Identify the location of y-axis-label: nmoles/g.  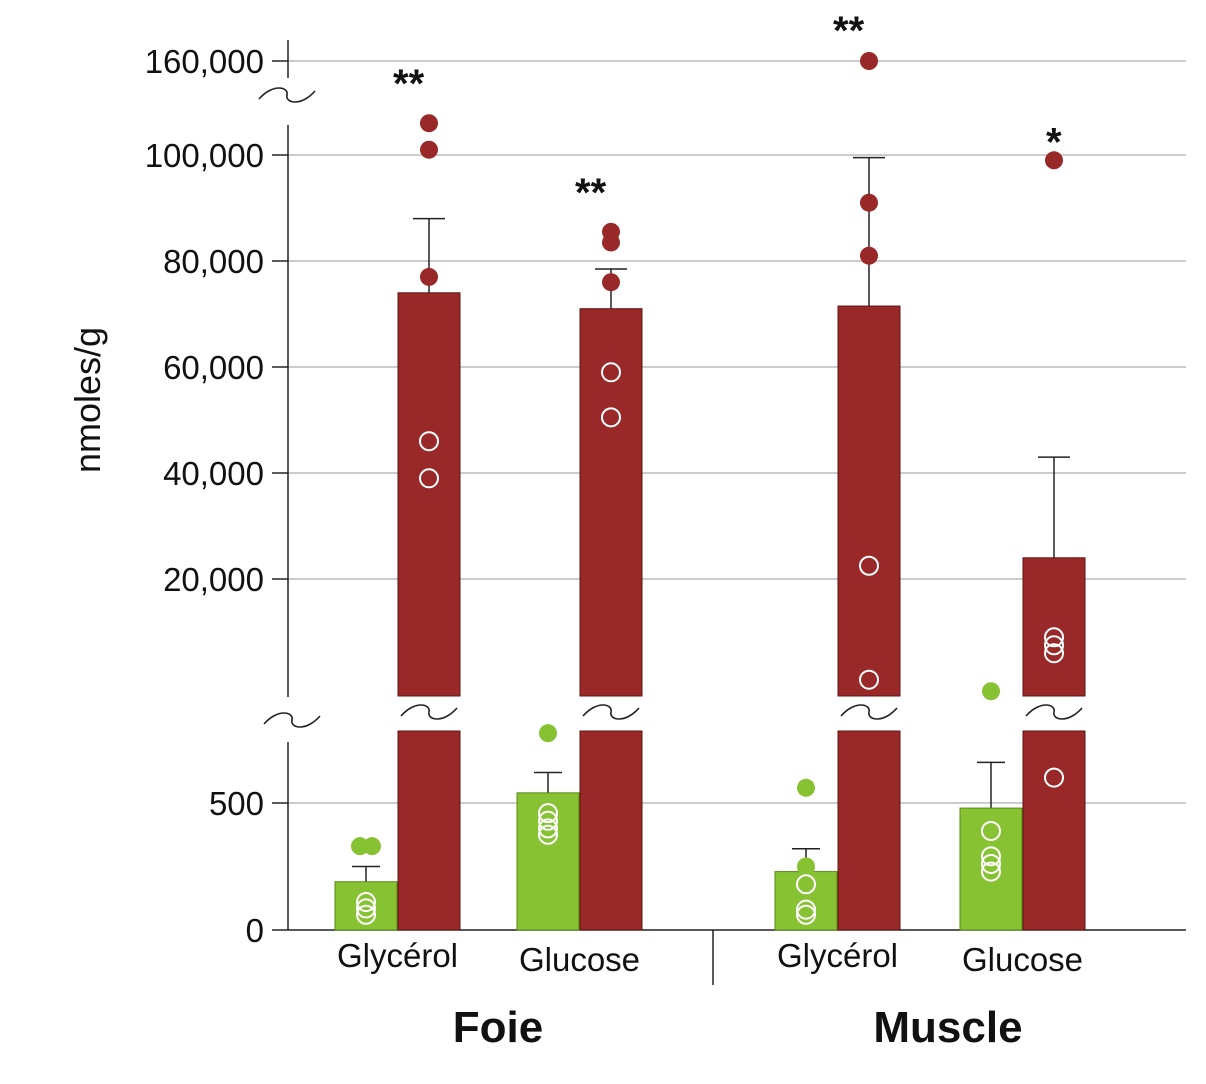
(87, 400).